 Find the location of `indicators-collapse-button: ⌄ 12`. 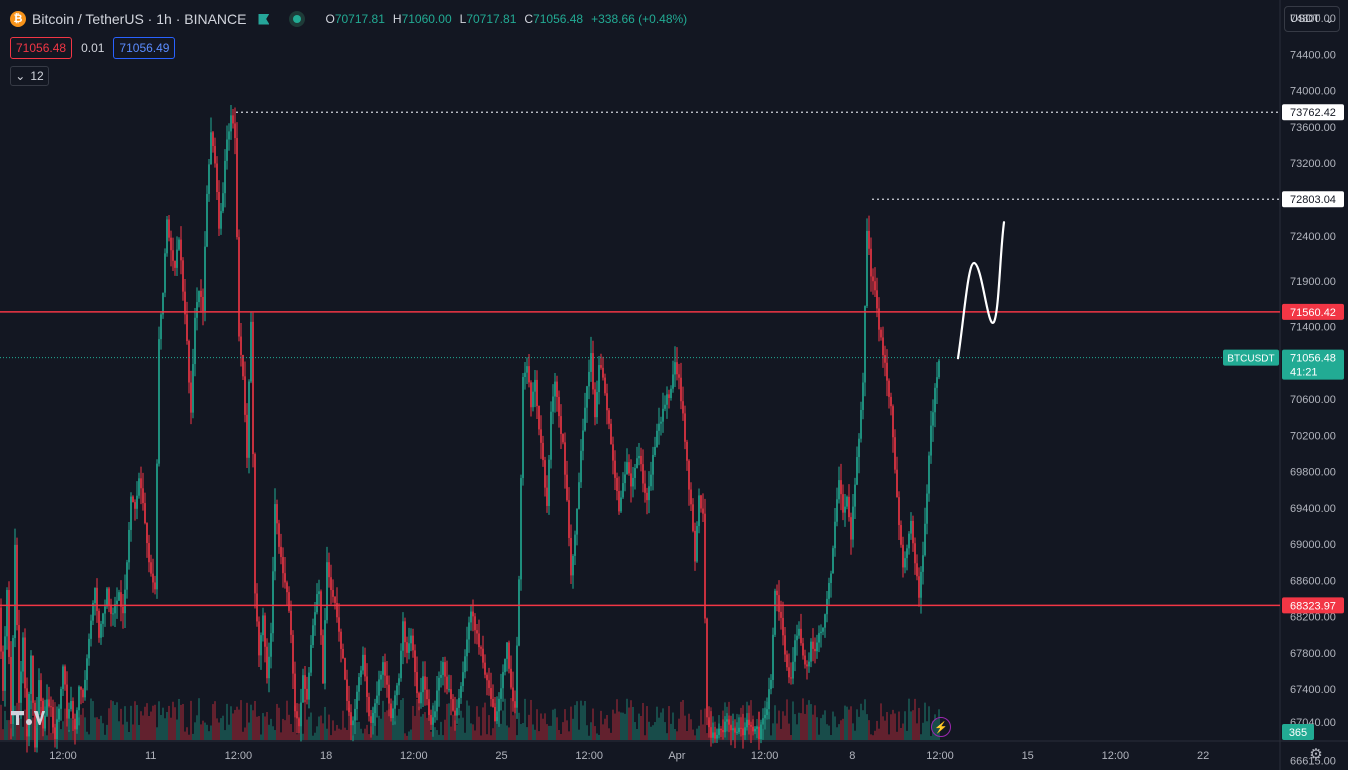

indicators-collapse-button: ⌄ 12 is located at coordinates (29, 76).